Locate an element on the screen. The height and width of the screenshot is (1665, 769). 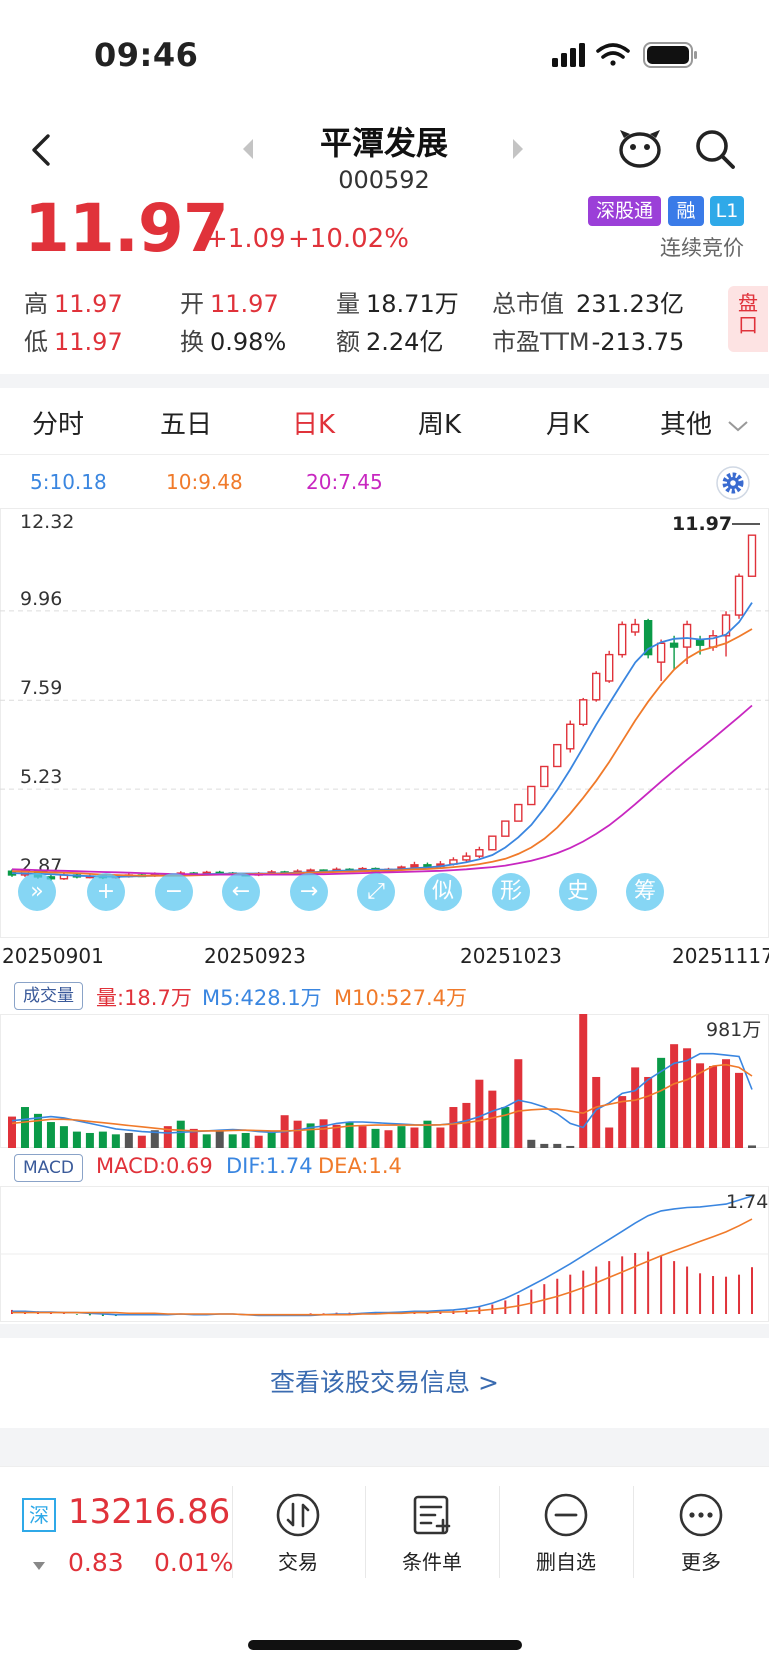
ma5-label: 5:10.18 is located at coordinates (68, 482).